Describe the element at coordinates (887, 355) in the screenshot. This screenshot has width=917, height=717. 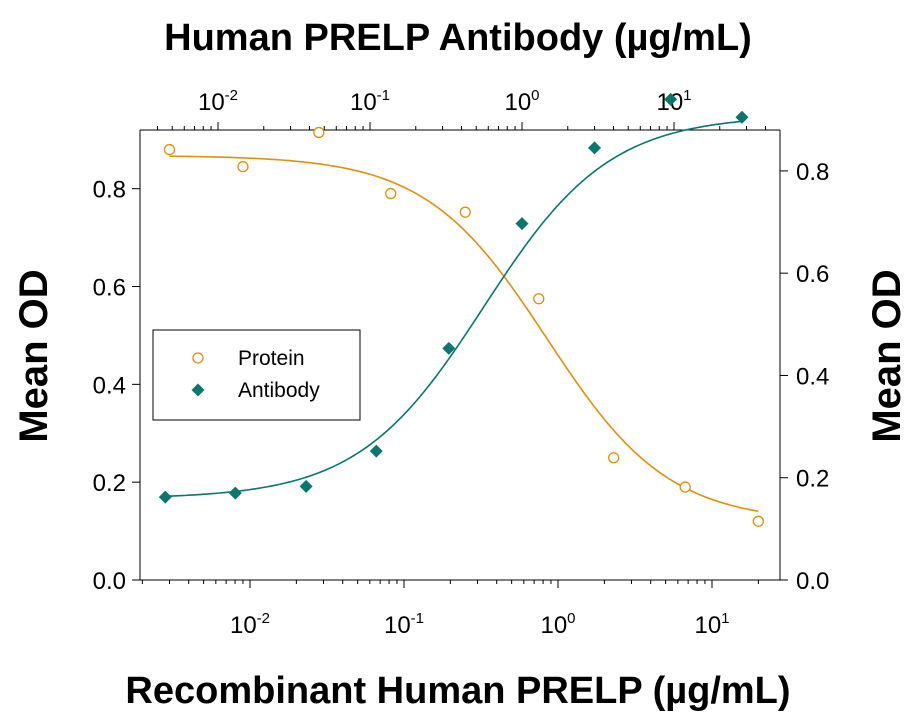
I see `right-axis-title: Mean OD` at that location.